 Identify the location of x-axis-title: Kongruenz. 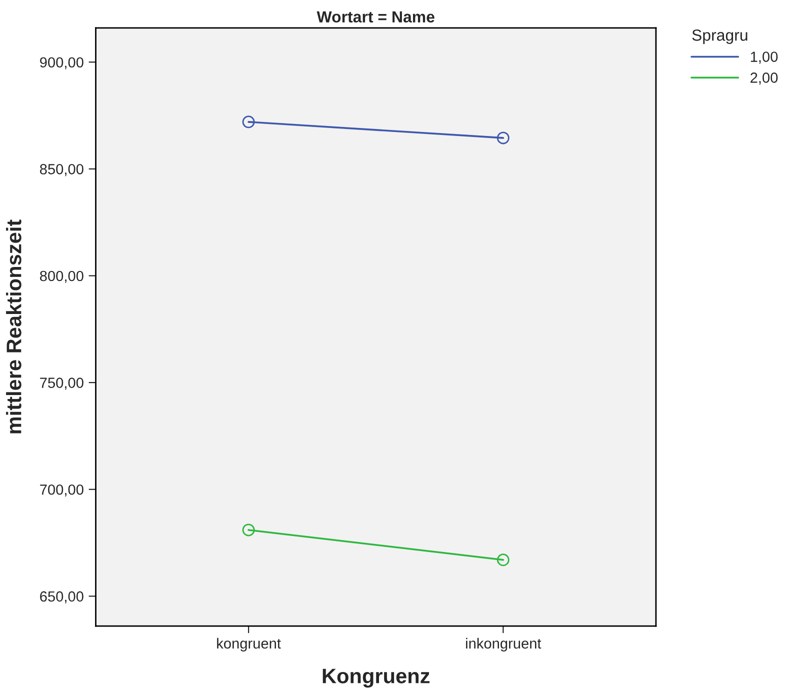
(376, 678).